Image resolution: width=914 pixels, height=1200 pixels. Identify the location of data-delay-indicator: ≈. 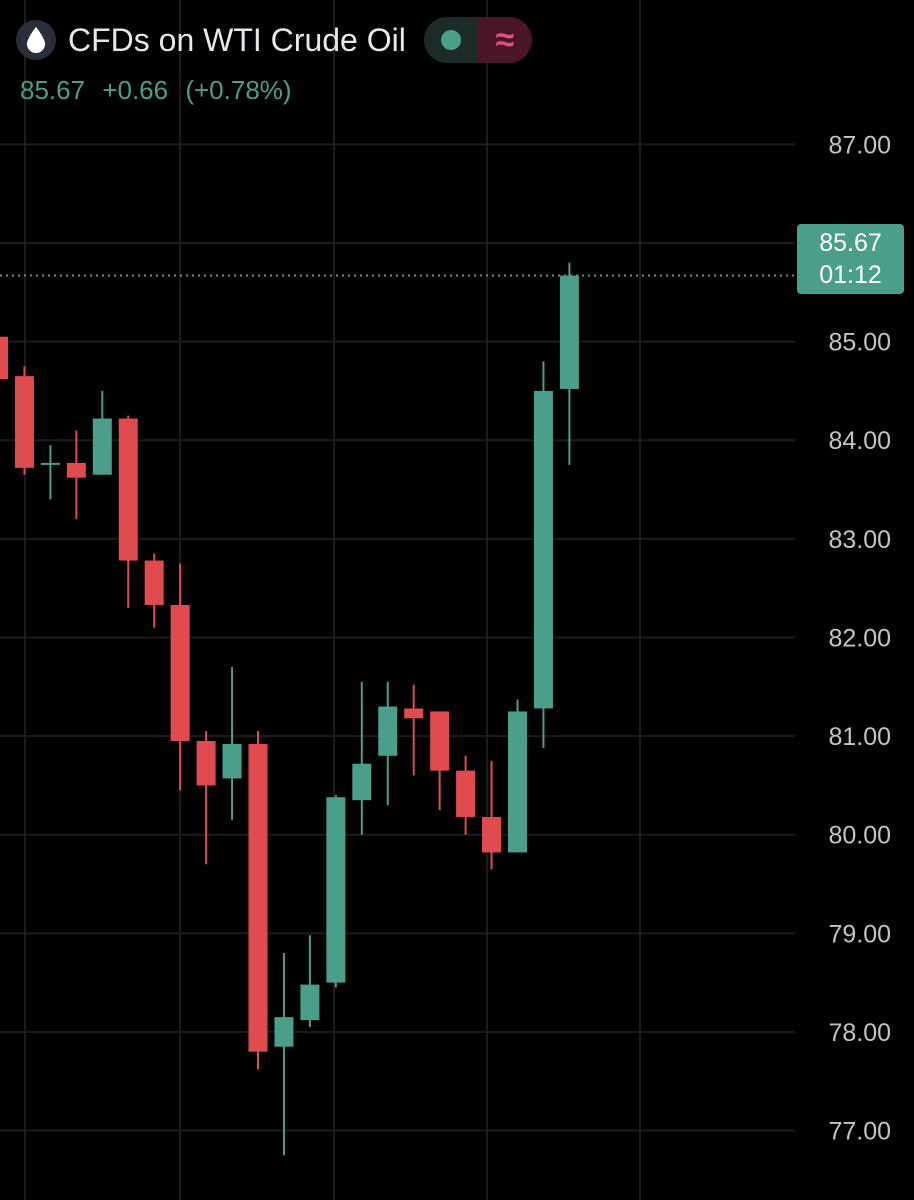
(504, 40).